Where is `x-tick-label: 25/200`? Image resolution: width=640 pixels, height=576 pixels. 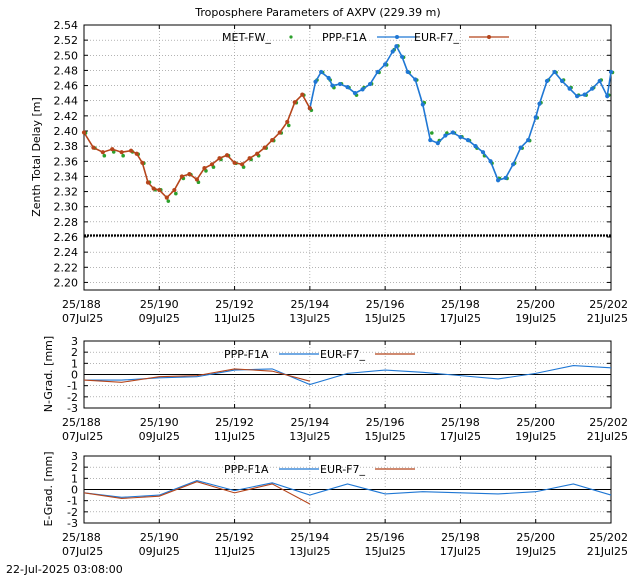 x-tick-label: 25/200 is located at coordinates (535, 422).